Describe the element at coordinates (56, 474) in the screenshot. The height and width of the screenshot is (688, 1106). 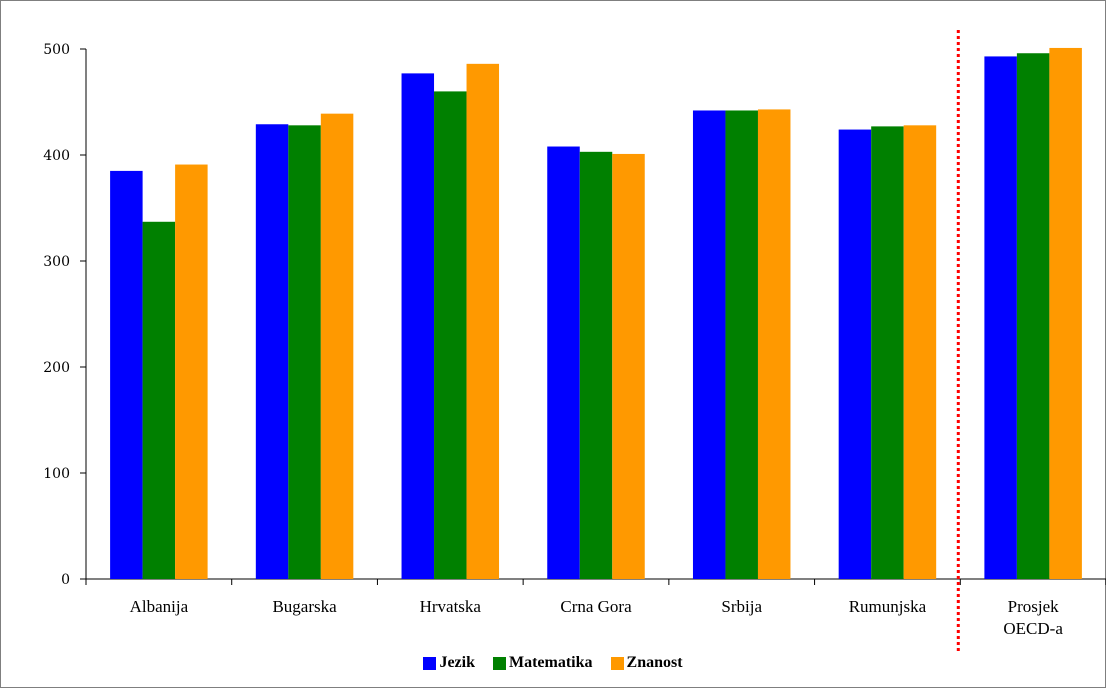
I see `y-tick-label: 100` at that location.